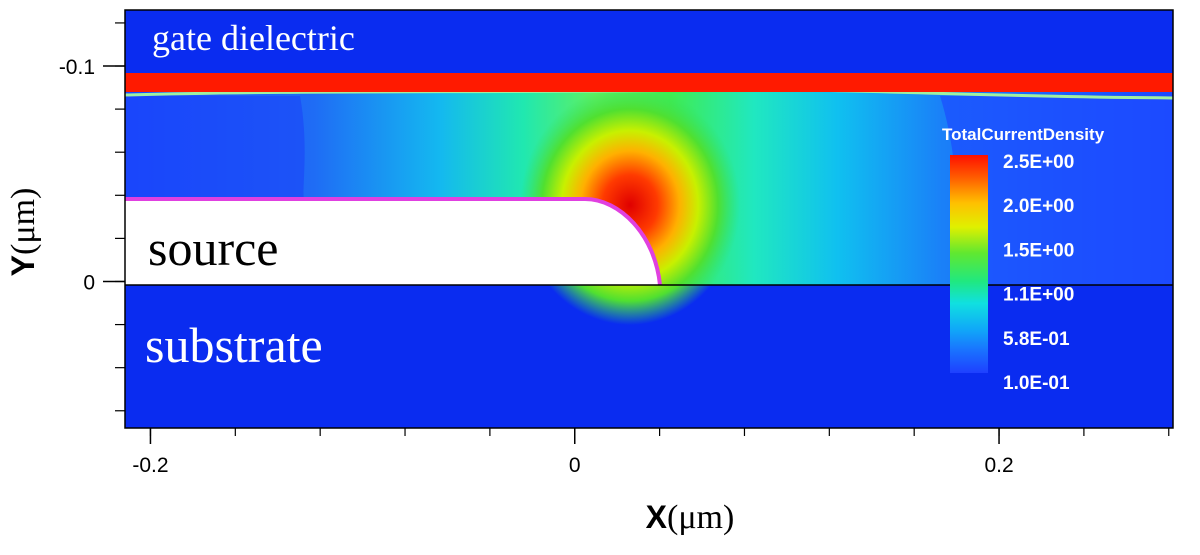 This screenshot has width=1200, height=555. I want to click on y-axis-label: Y(μm), so click(23, 232).